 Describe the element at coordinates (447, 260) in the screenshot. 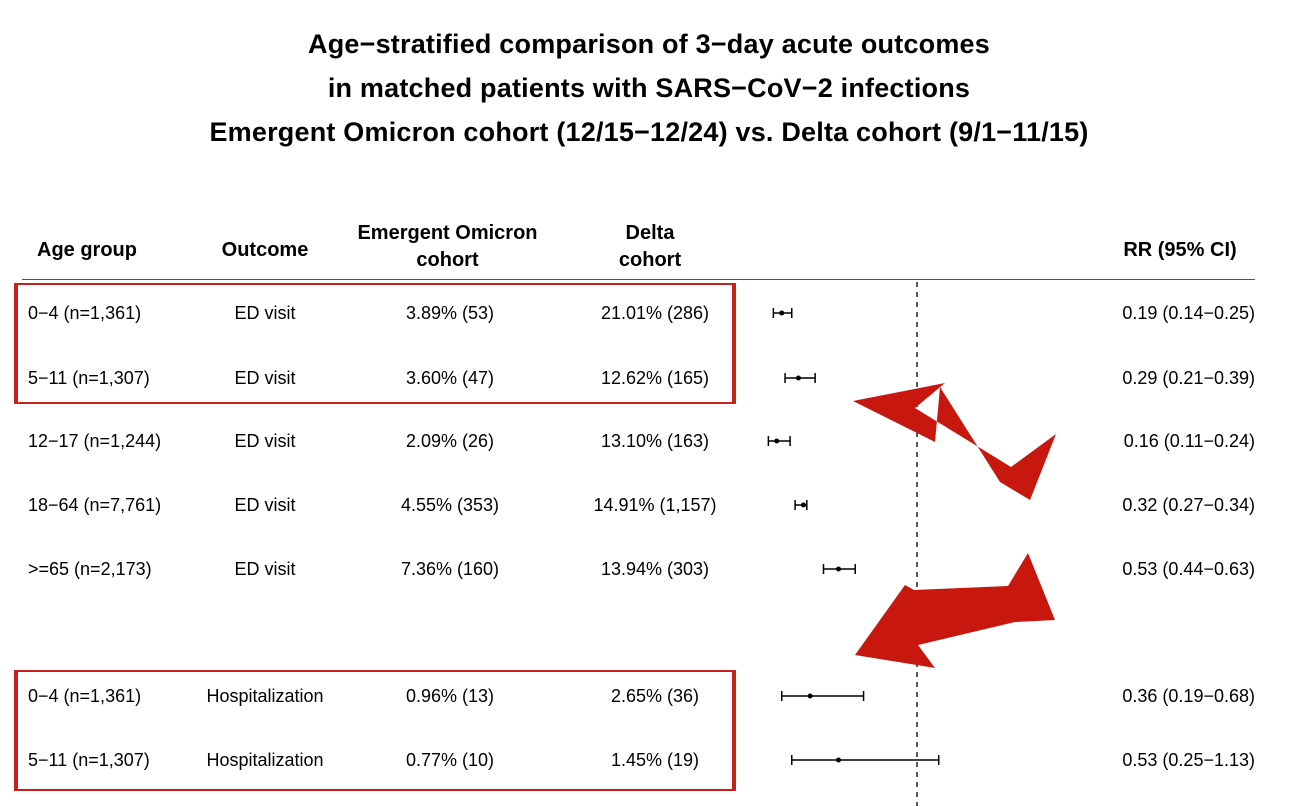

I see `header-omicron-line2: cohort` at that location.